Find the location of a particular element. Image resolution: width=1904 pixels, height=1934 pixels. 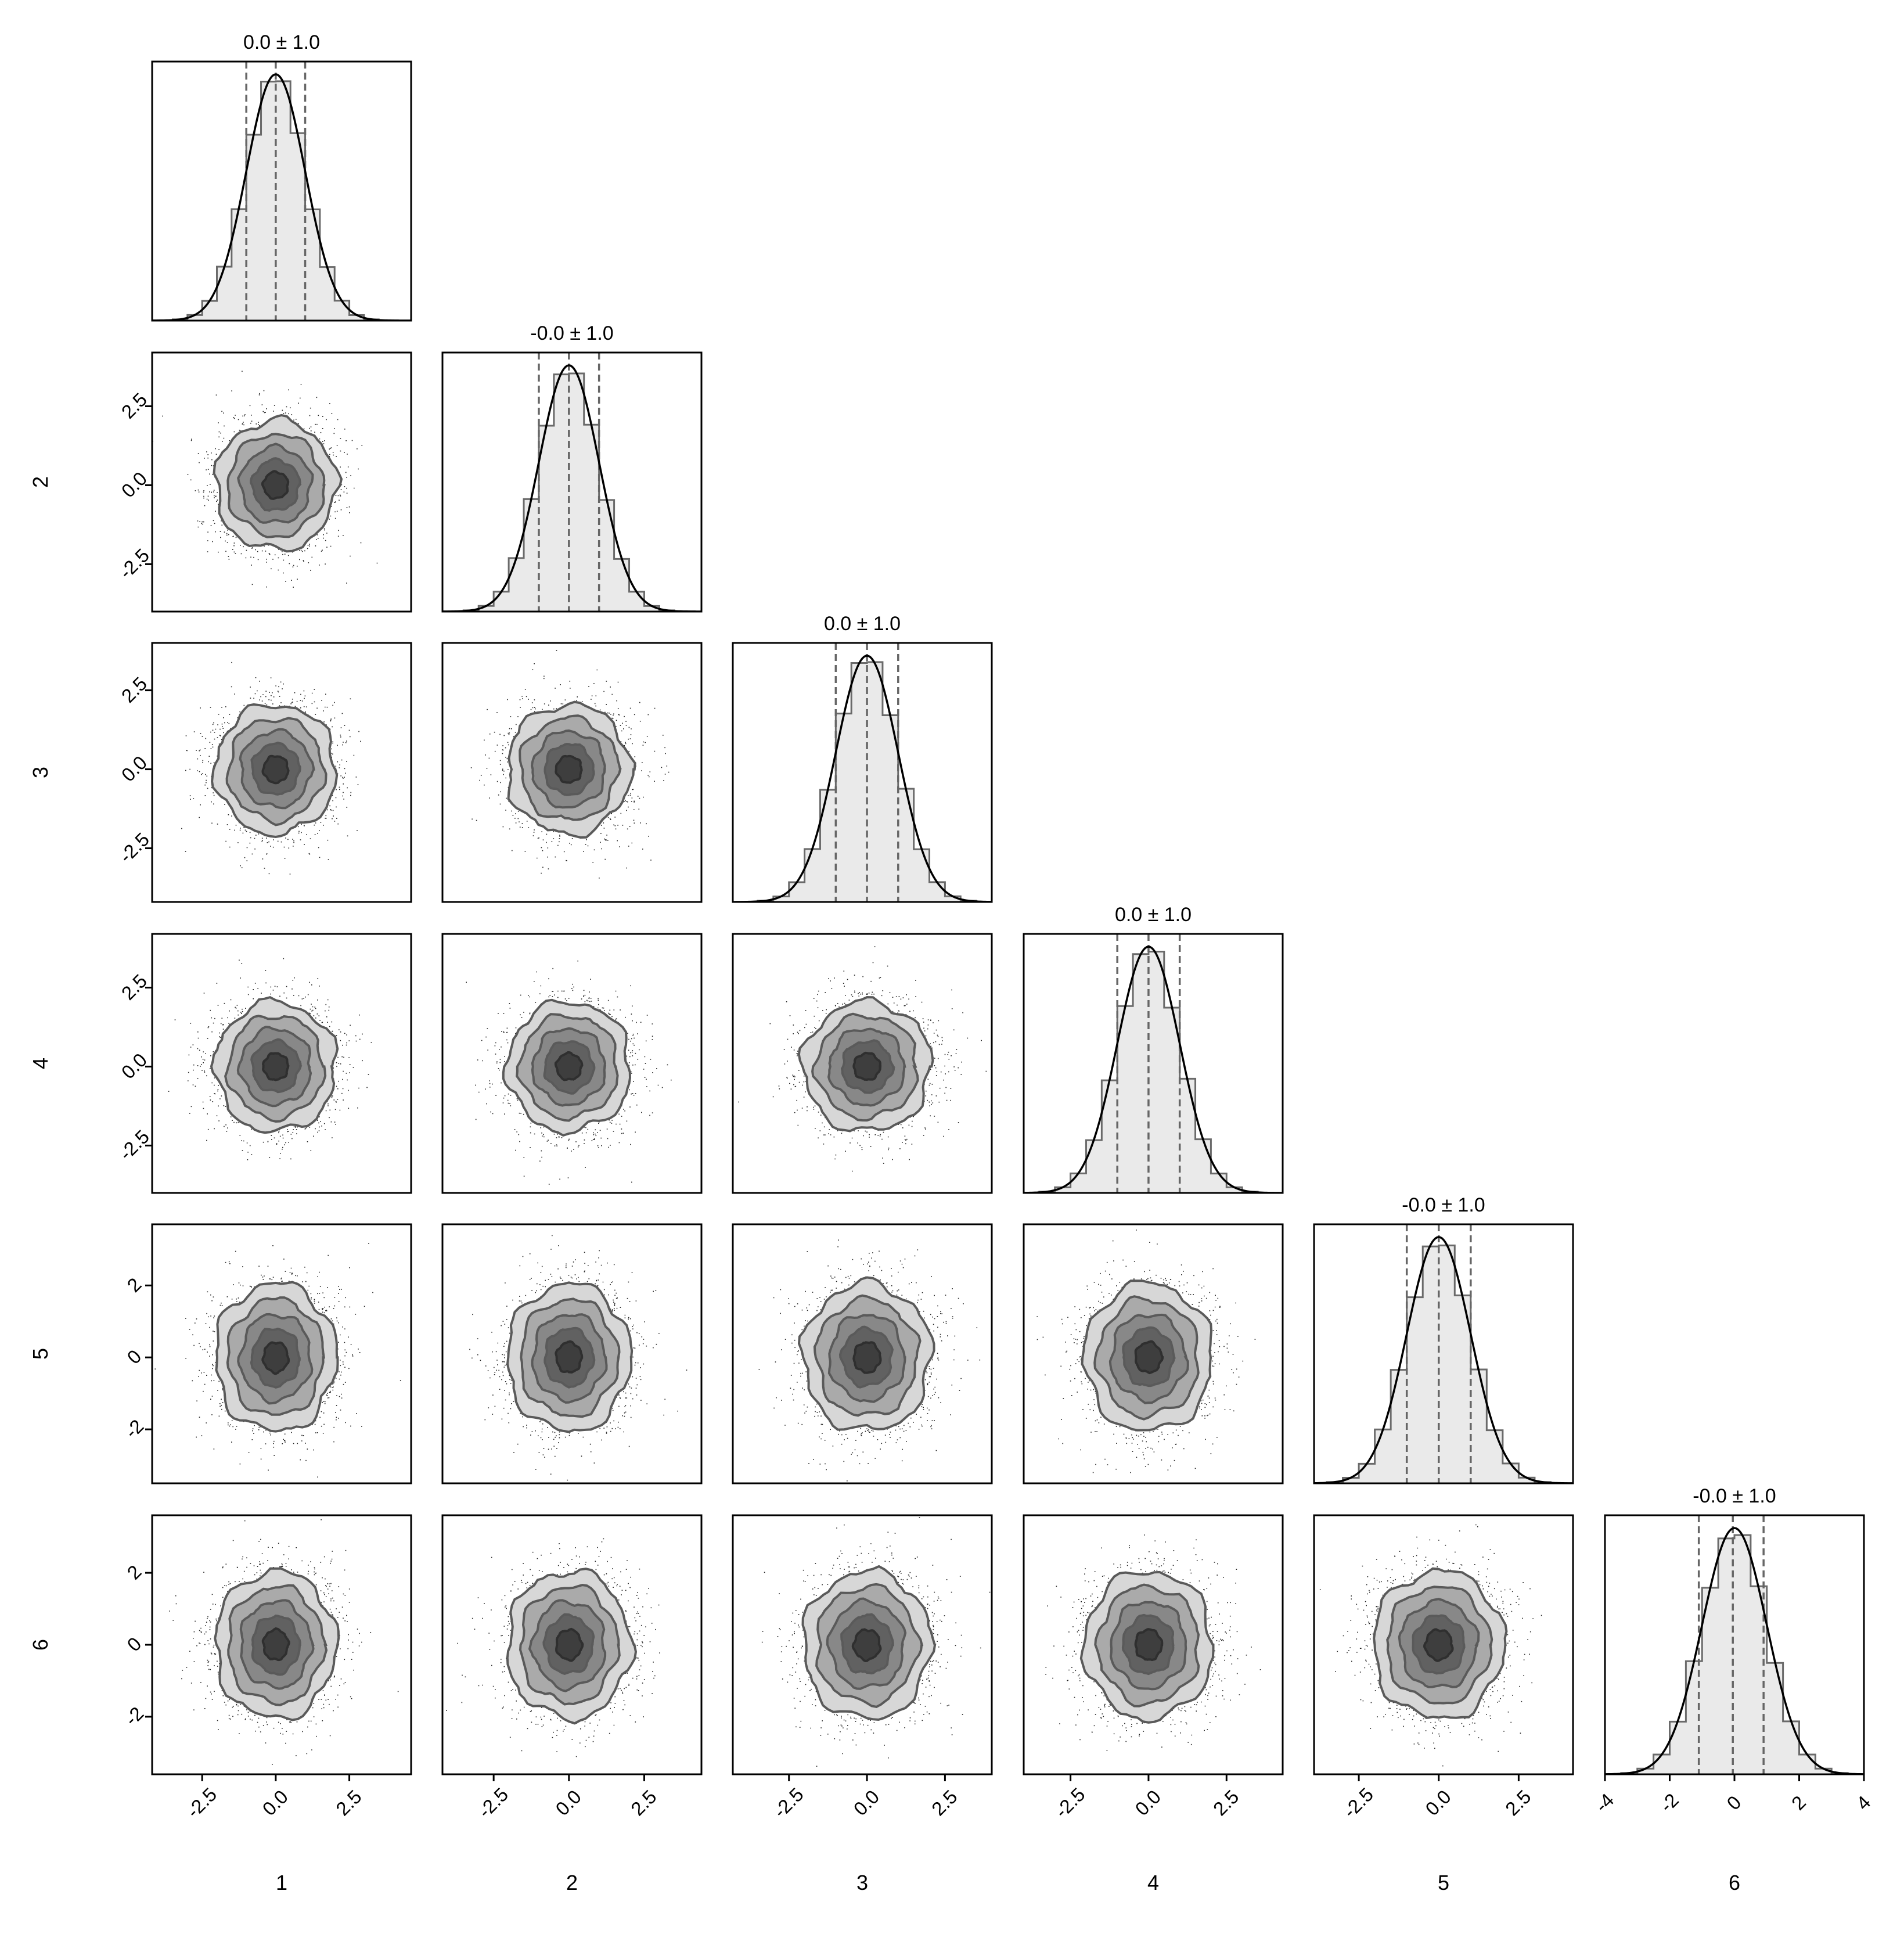

x-axis-1: -2.5 0.0 2.5 1 is located at coordinates (274, 1834).